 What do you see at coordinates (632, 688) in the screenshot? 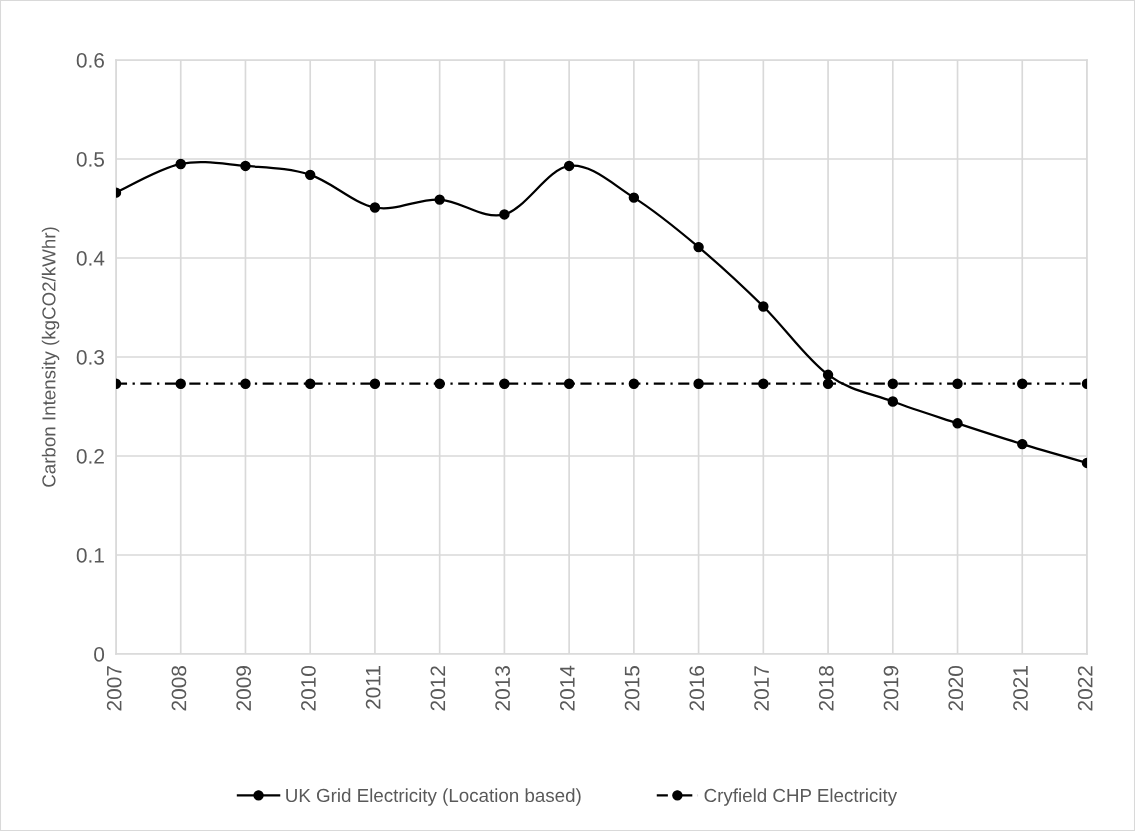
I see `x-tick-label: 2015` at bounding box center [632, 688].